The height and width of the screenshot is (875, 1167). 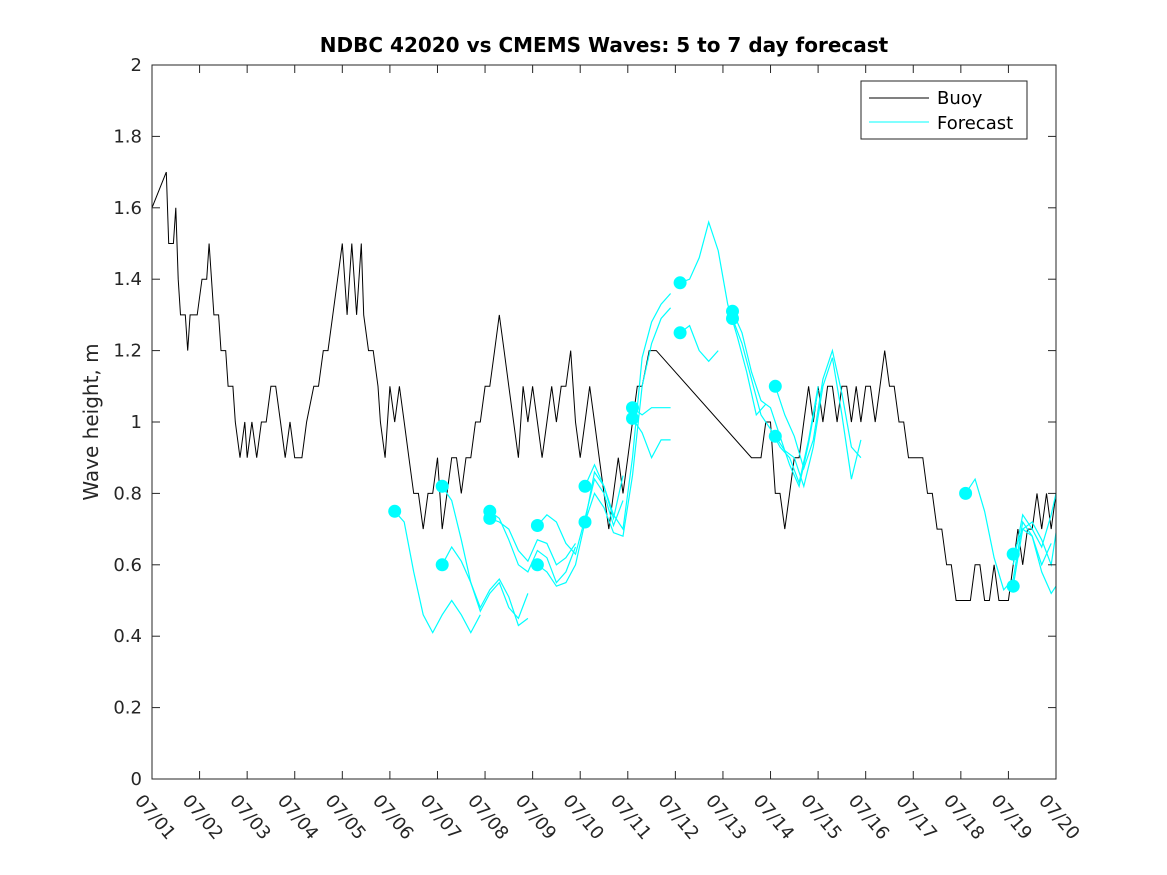 I want to click on y-tick-label: 1.8, so click(x=127, y=136).